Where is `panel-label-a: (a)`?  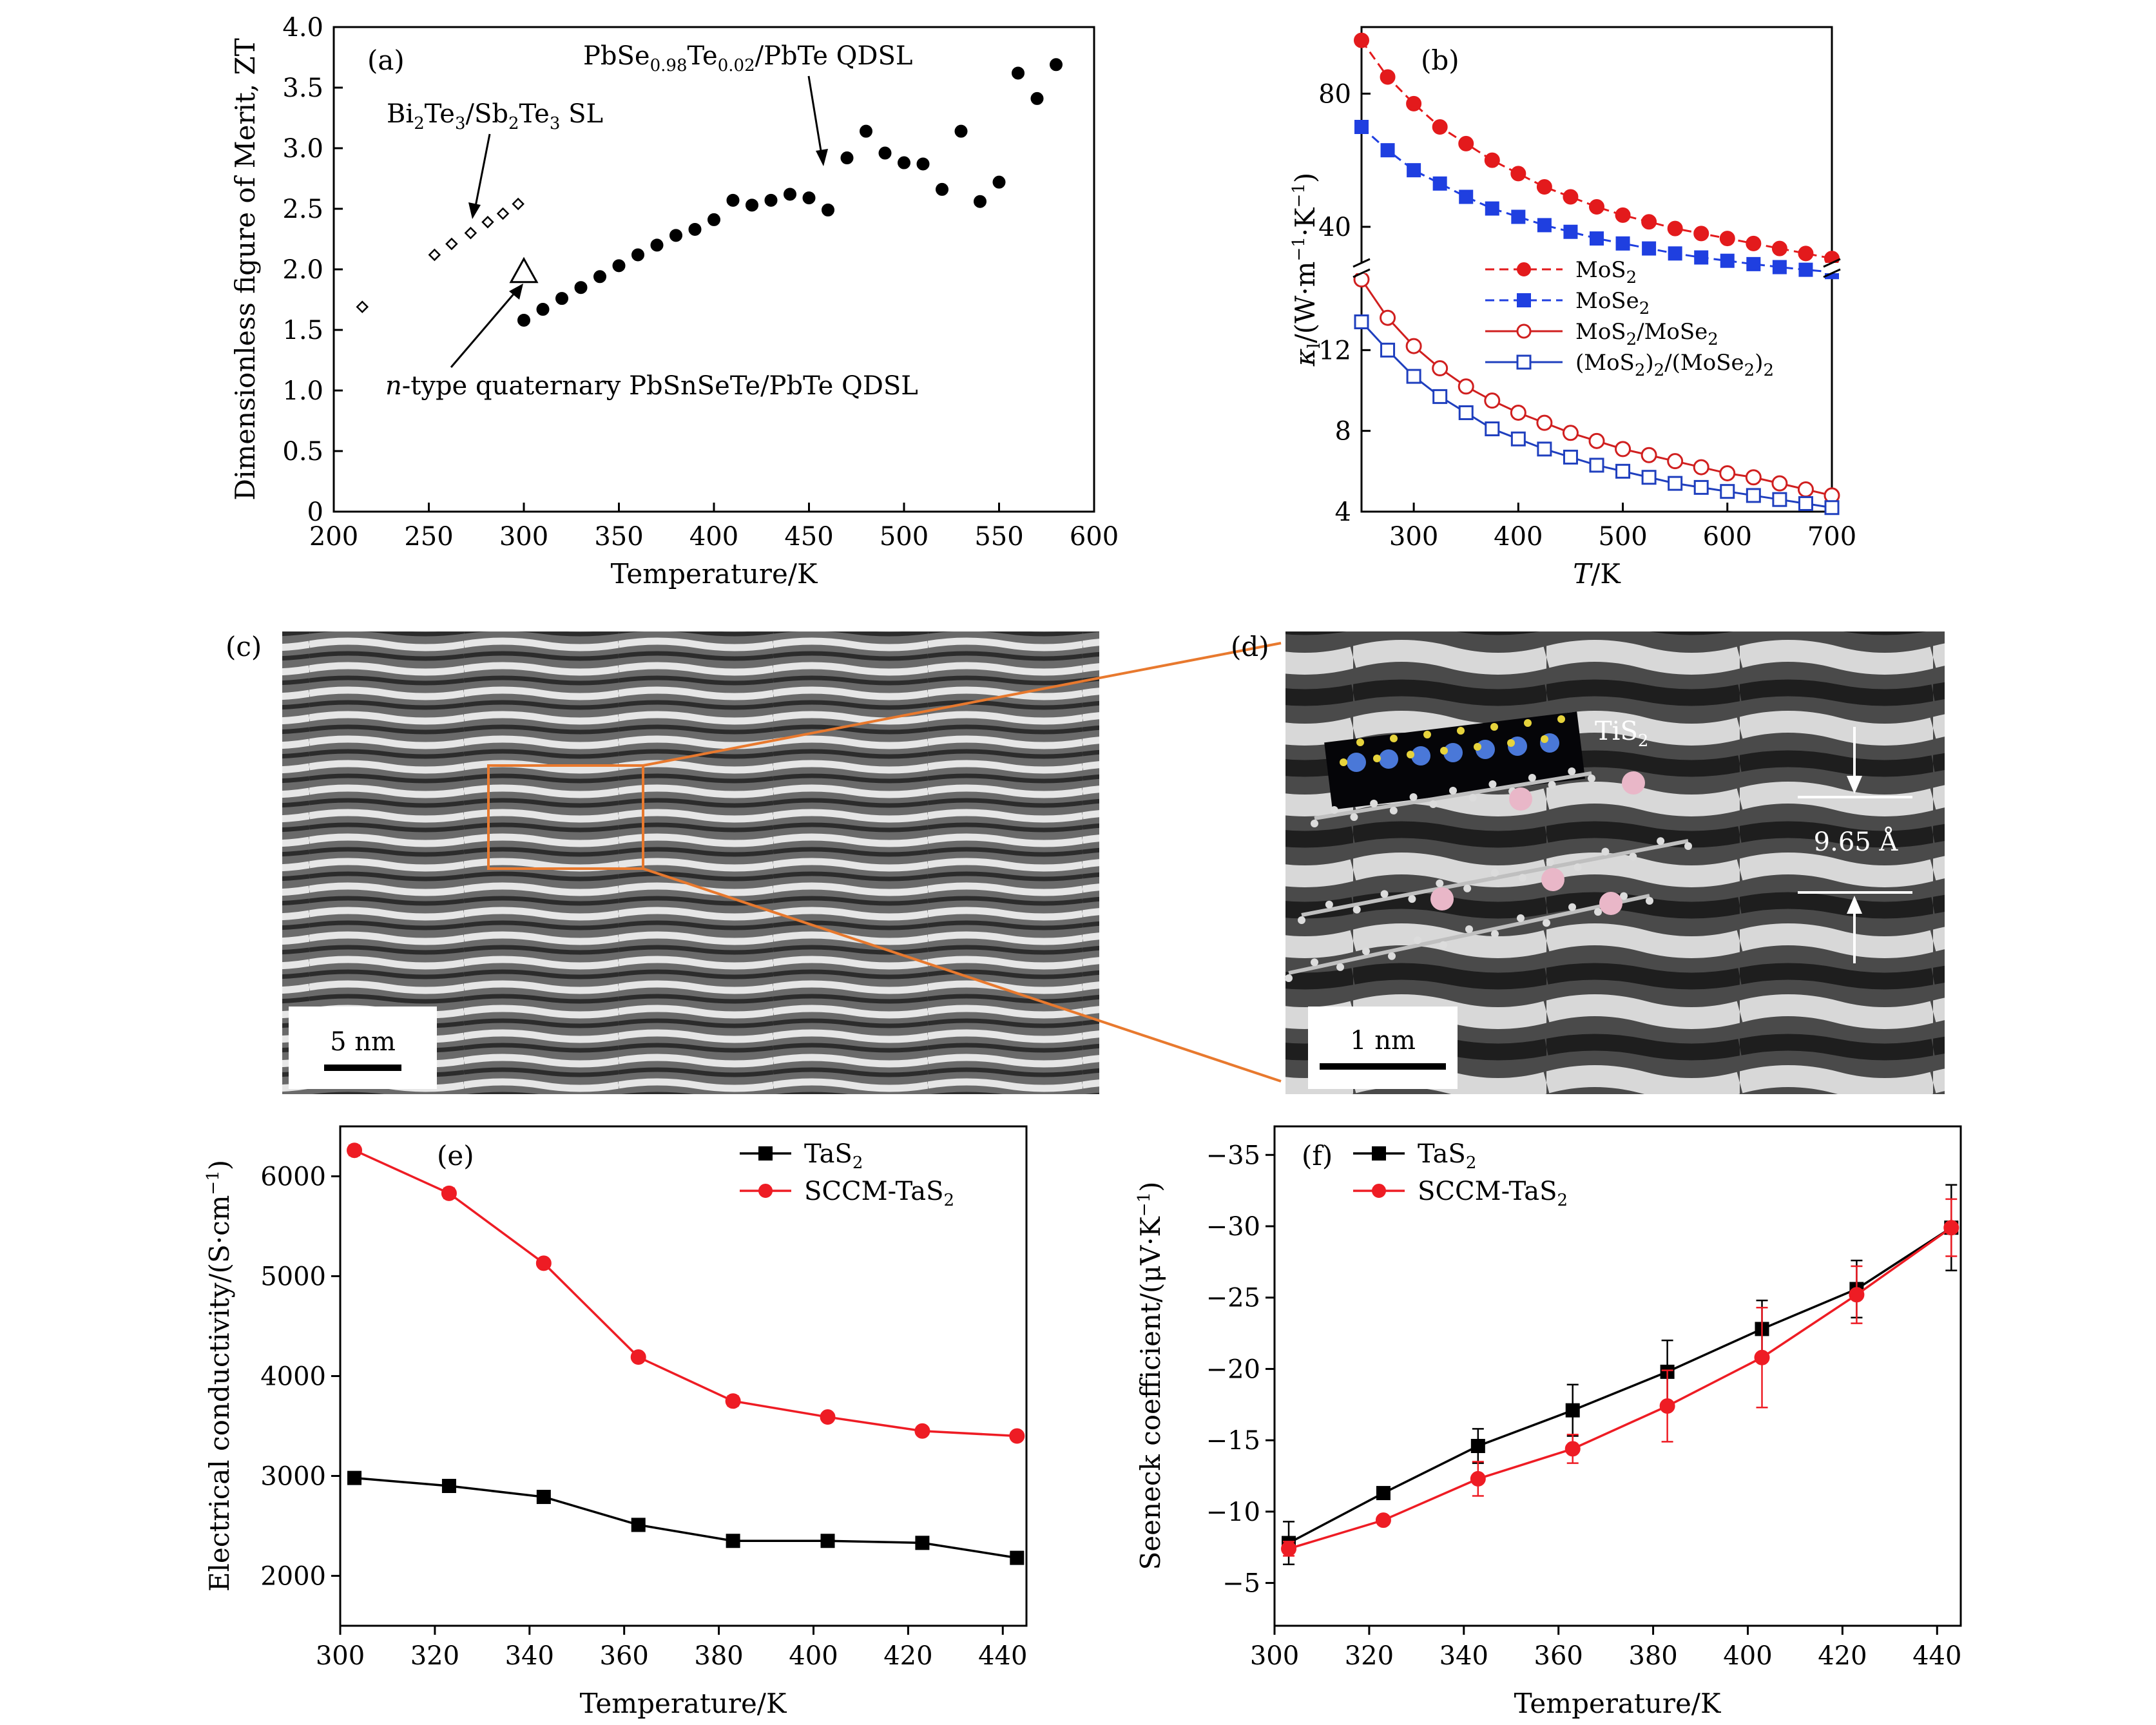
panel-label-a: (a) is located at coordinates (386, 60).